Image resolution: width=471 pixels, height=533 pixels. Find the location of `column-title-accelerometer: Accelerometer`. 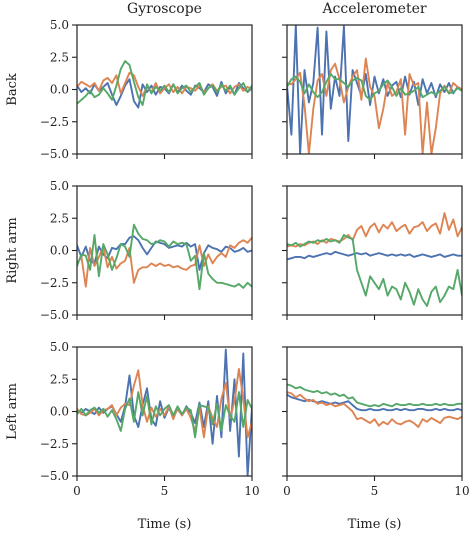

column-title-accelerometer: Accelerometer is located at coordinates (373, 9).